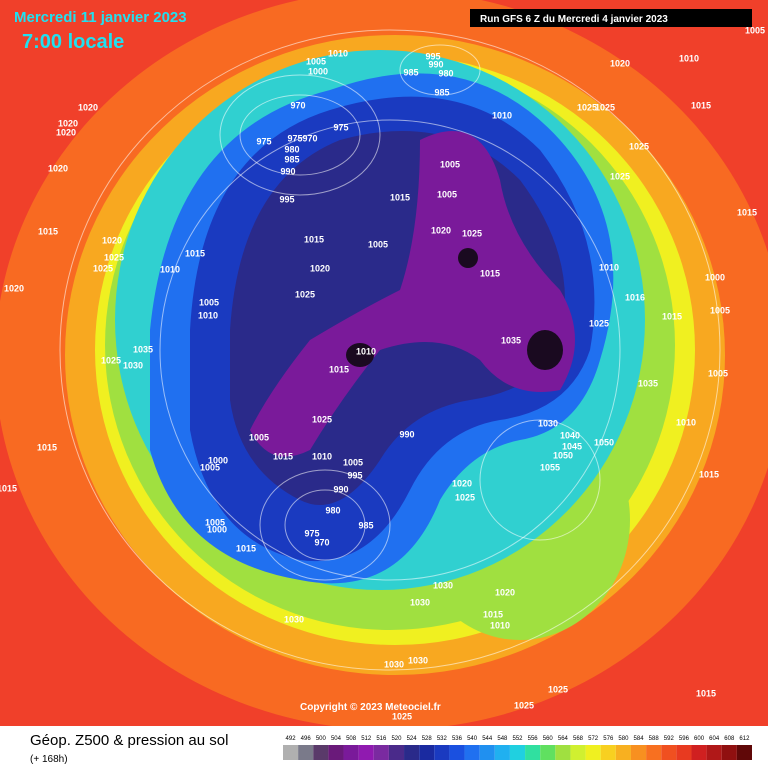 The width and height of the screenshot is (768, 768). What do you see at coordinates (441, 92) in the screenshot?
I see `pressure-label: 985` at bounding box center [441, 92].